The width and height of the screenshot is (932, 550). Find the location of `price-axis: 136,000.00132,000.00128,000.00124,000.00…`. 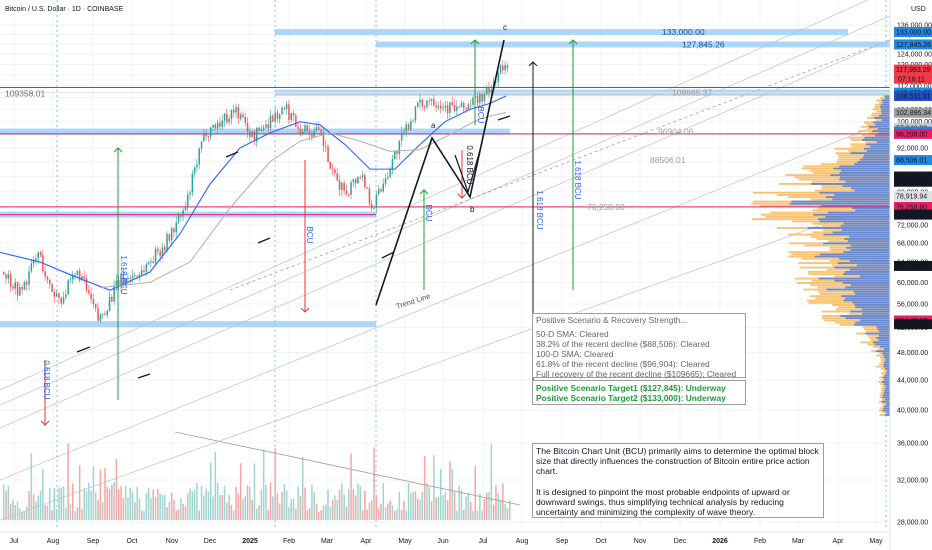

price-axis: 136,000.00132,000.00128,000.00124,000.00… is located at coordinates (910, 275).